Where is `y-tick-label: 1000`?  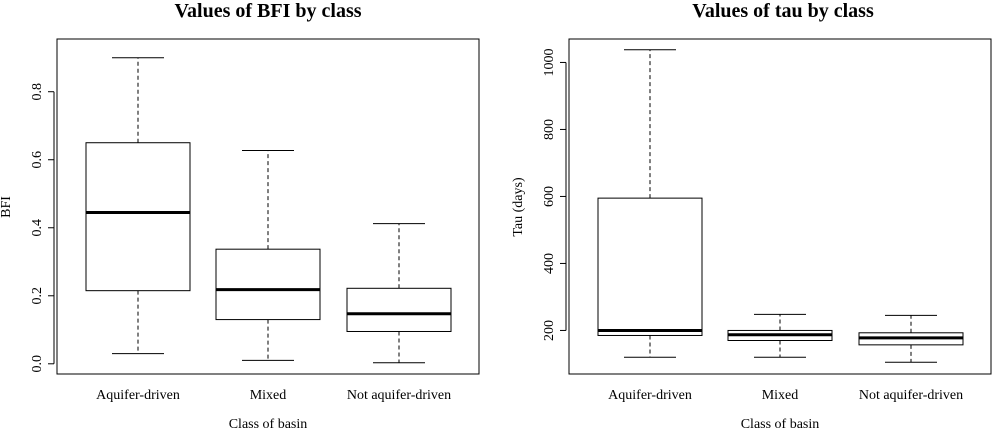
y-tick-label: 1000 is located at coordinates (549, 62).